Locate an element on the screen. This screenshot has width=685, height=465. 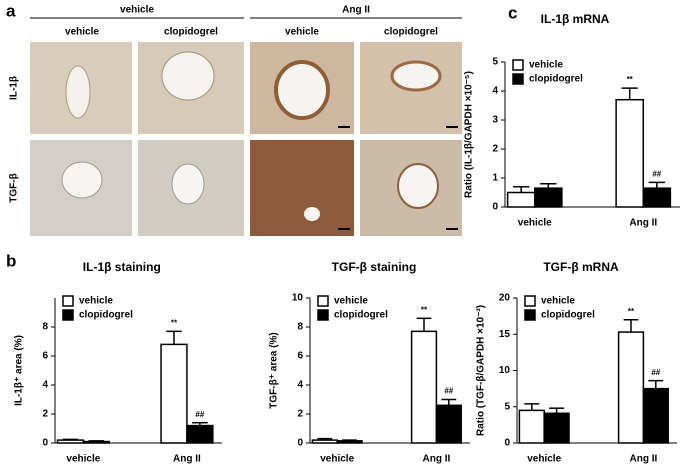
chart-title: IL-1β staining is located at coordinates (122, 267).